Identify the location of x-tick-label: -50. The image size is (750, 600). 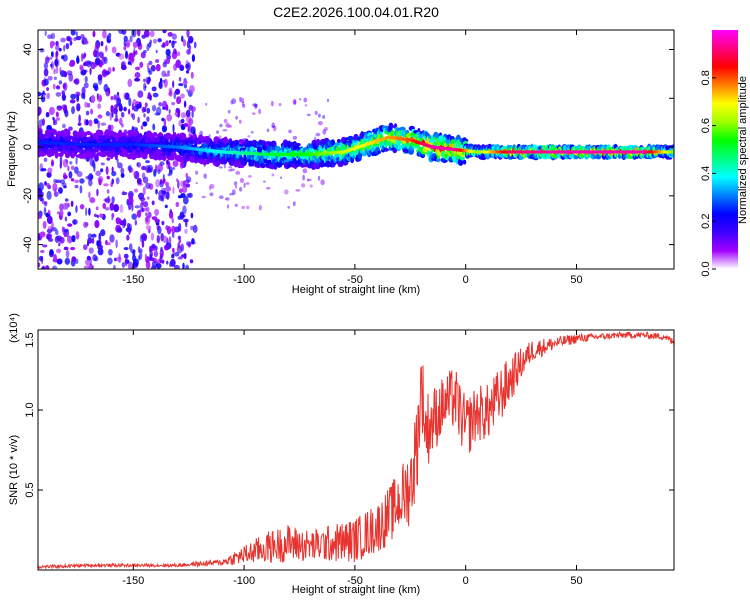
(355, 581).